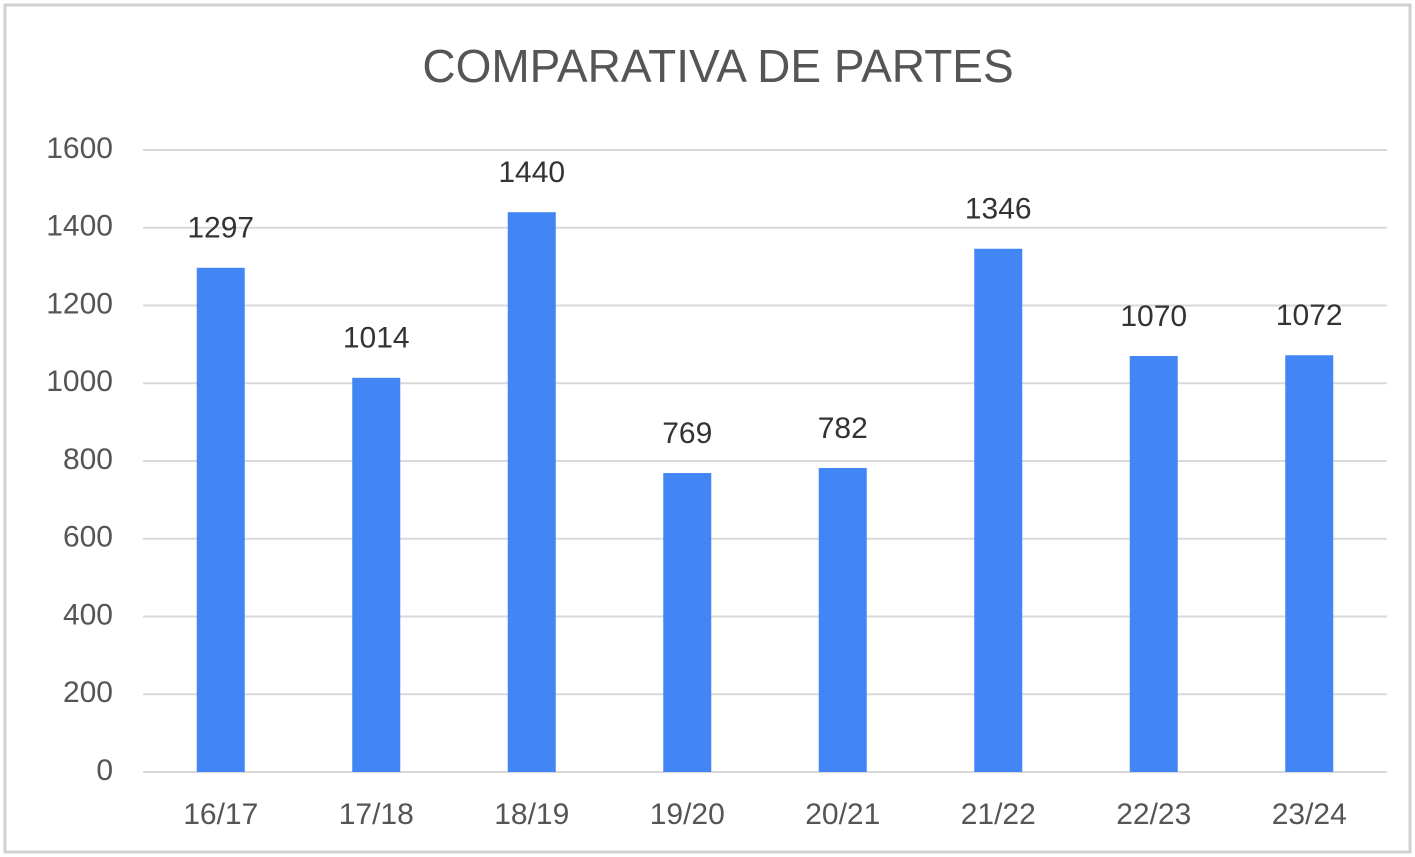 This screenshot has height=857, width=1415. I want to click on x-tick-label: 16/17, so click(220, 814).